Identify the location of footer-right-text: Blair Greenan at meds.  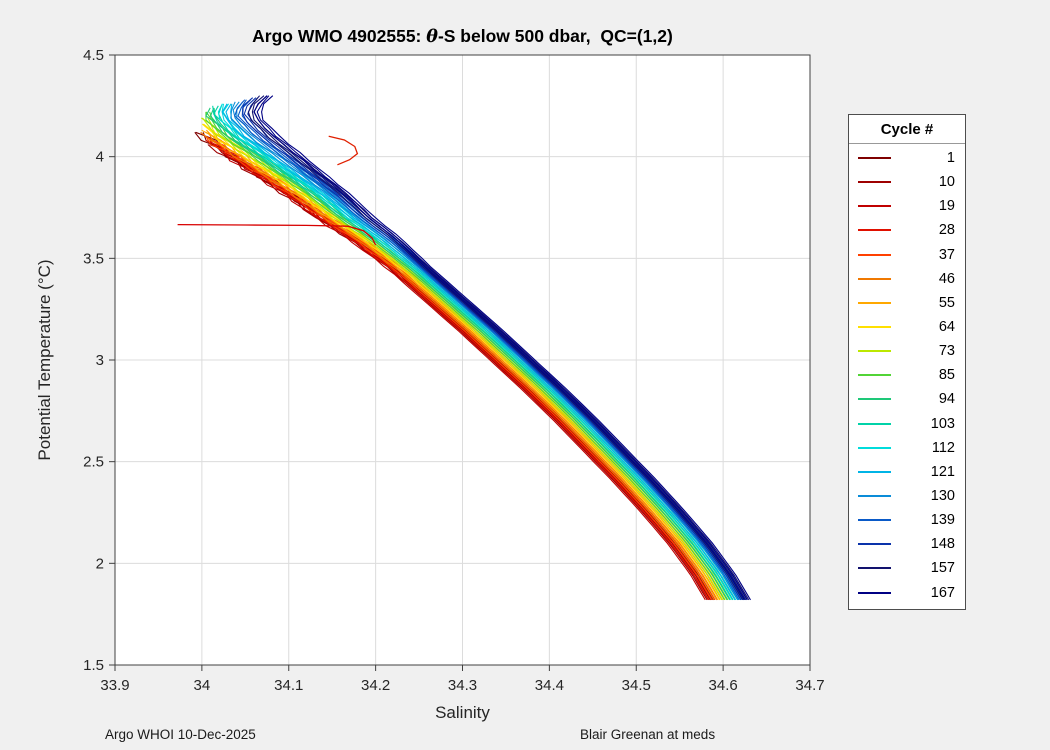
(648, 734).